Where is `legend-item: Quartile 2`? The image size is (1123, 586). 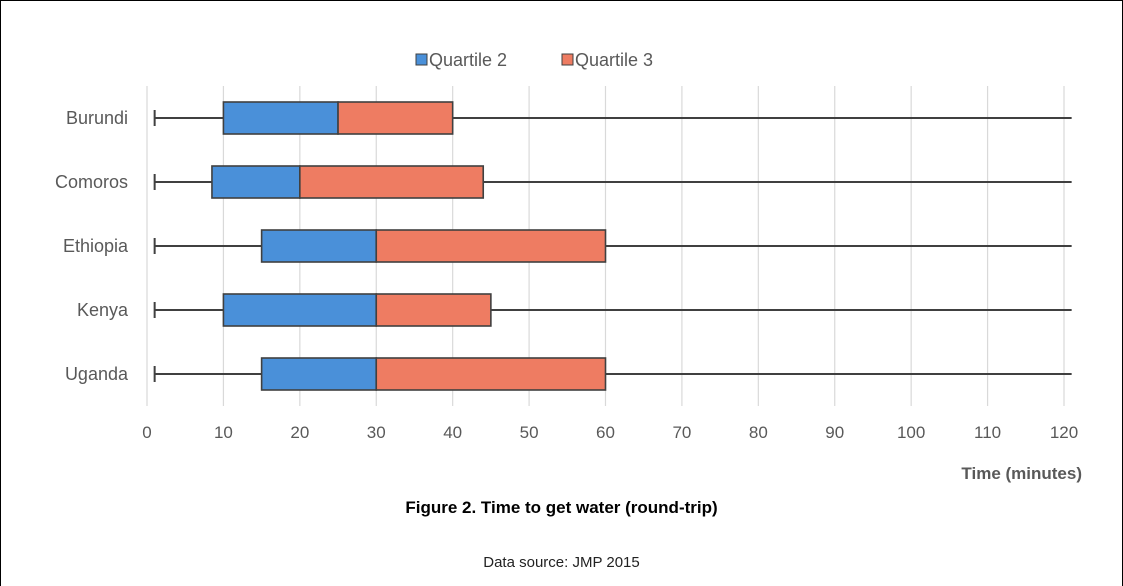 legend-item: Quartile 2 is located at coordinates (461, 60).